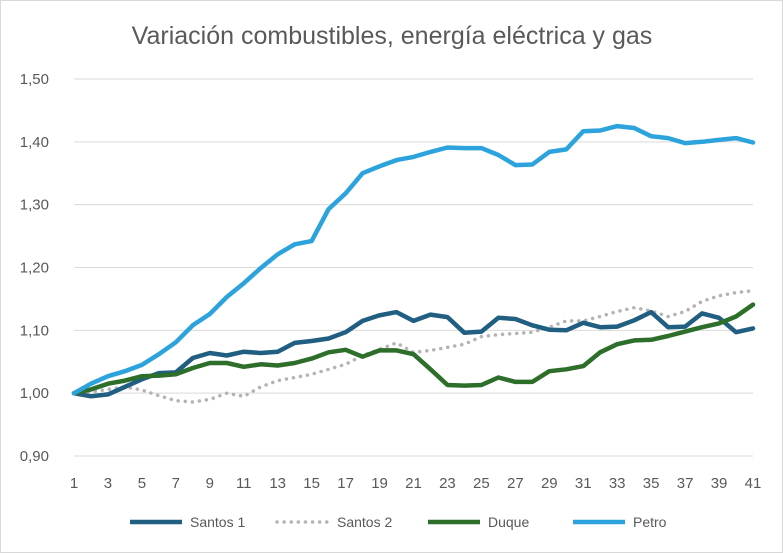 This screenshot has height=554, width=783. What do you see at coordinates (34, 79) in the screenshot?
I see `y-tick-label: 1,50` at bounding box center [34, 79].